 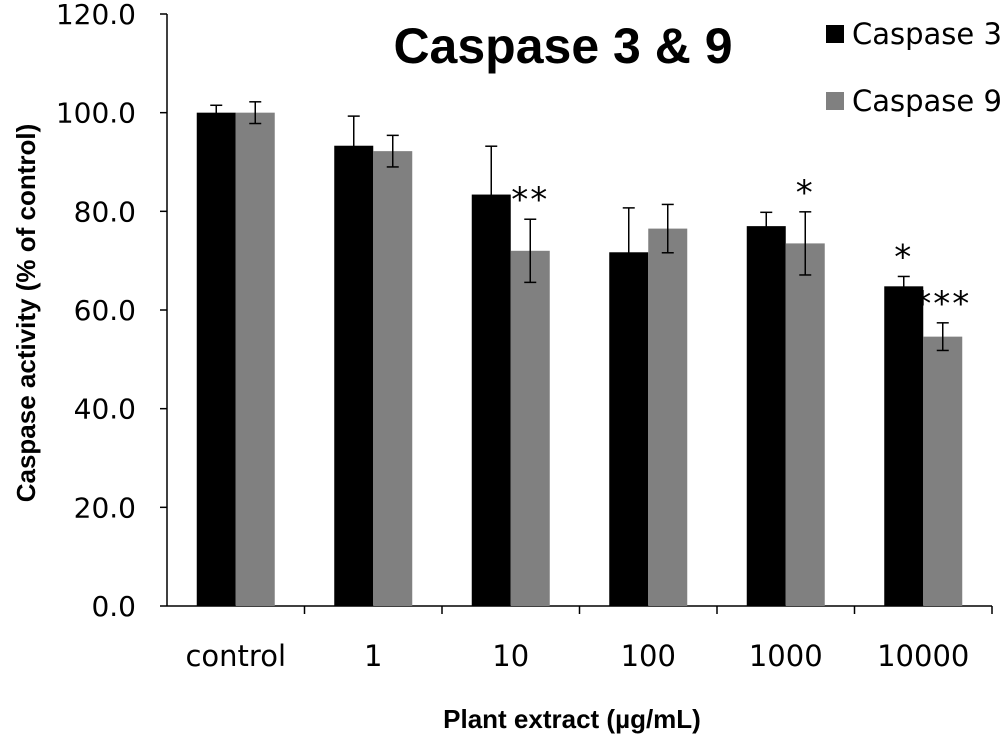 I want to click on y-tick-label: 100.0, so click(x=96, y=113).